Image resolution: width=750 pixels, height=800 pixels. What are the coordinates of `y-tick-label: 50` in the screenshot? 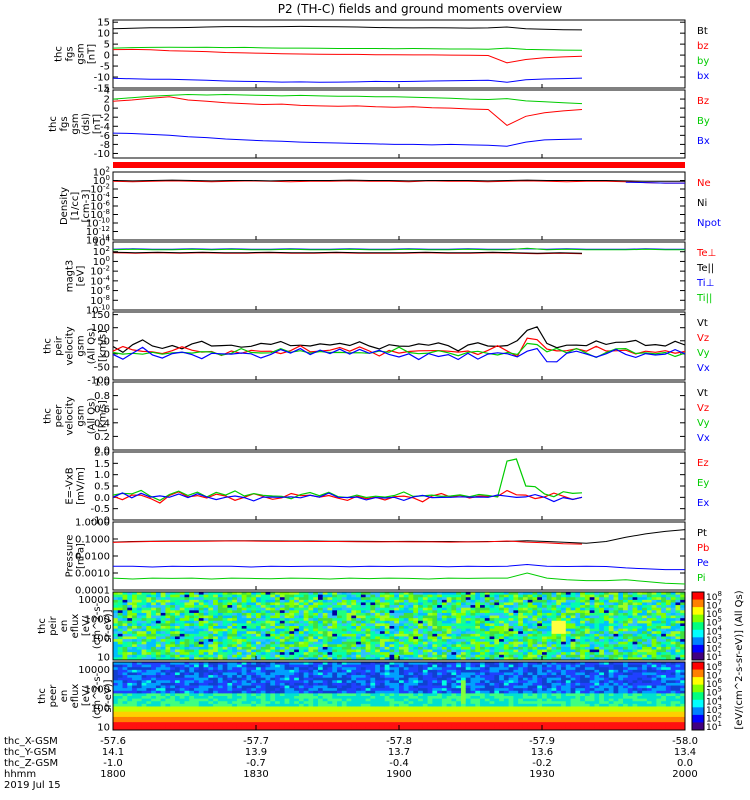 It's located at (103, 341).